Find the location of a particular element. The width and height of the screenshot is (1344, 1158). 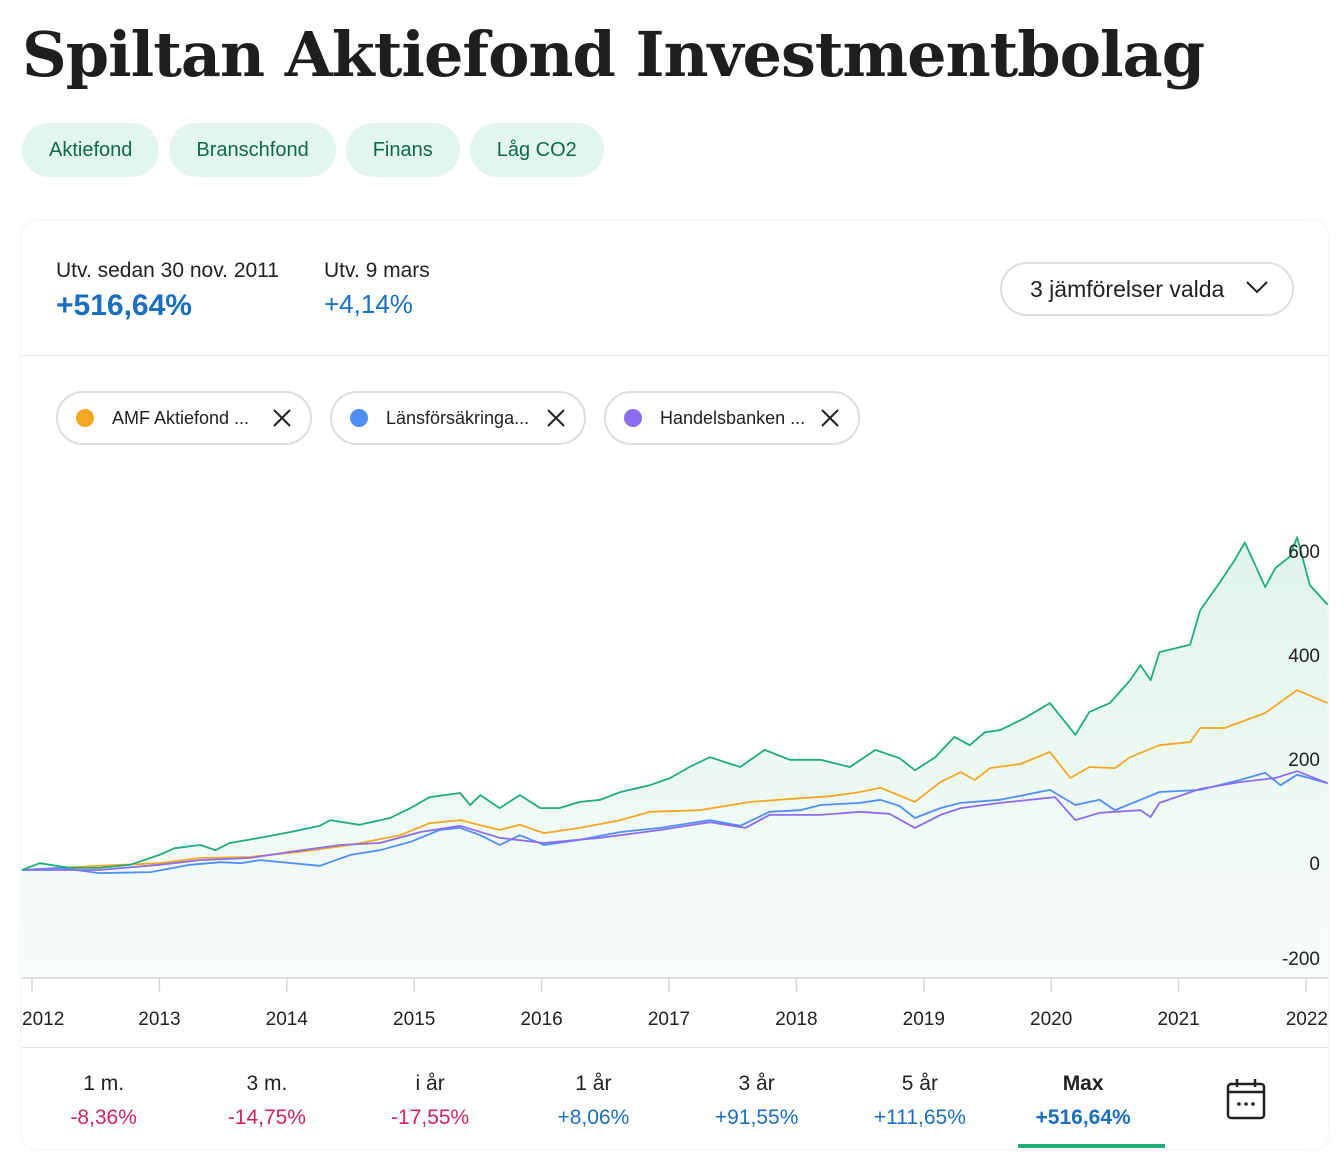

period-tab-2: i år -17,55% is located at coordinates (430, 1098).